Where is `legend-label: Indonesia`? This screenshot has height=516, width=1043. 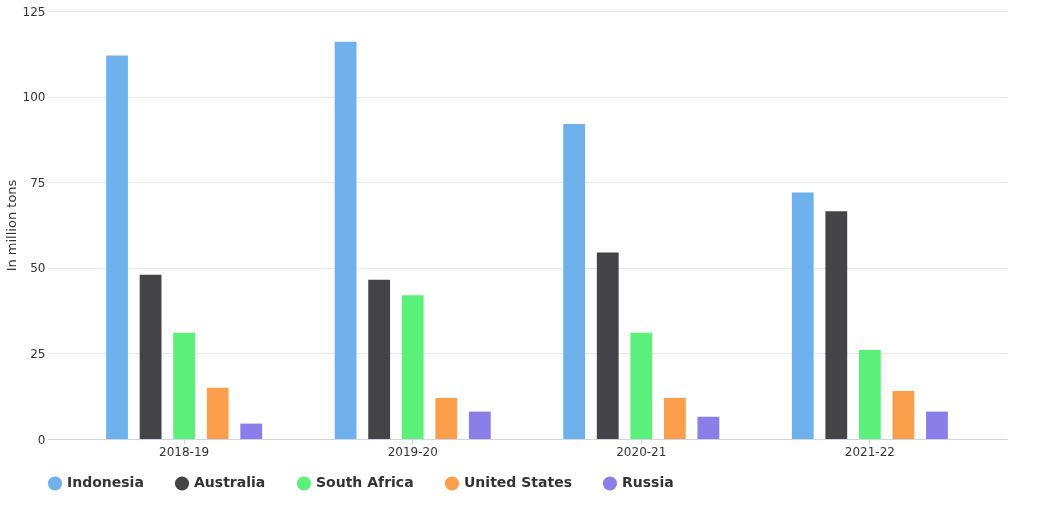
legend-label: Indonesia is located at coordinates (105, 482).